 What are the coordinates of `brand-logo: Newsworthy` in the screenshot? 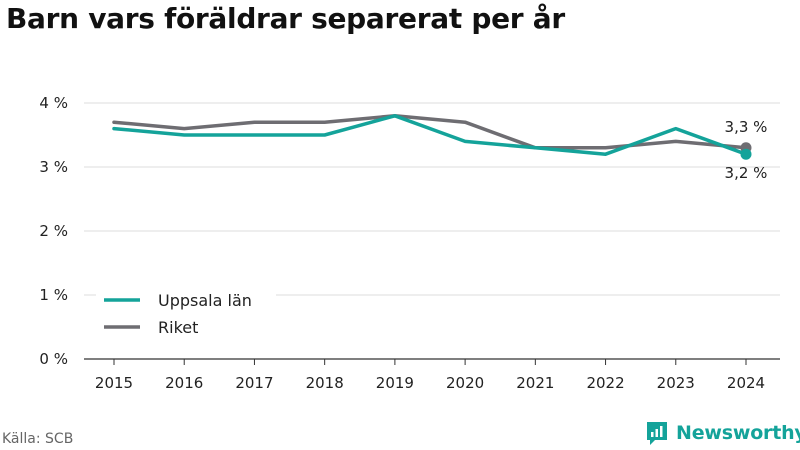 It's located at (722, 433).